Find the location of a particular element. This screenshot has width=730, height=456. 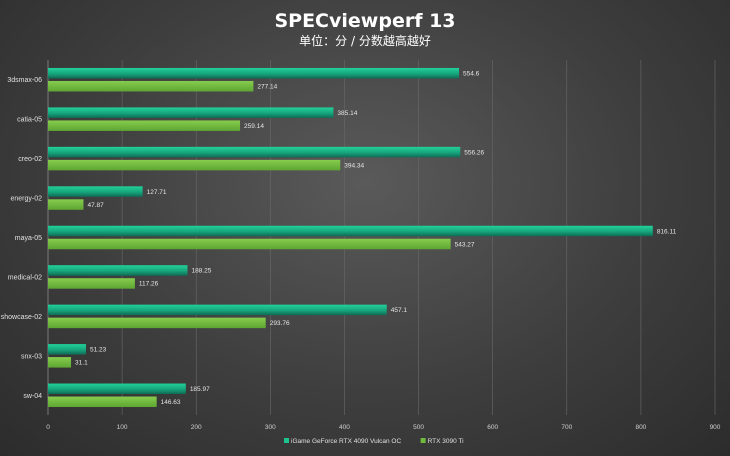

category-label: catia-05 is located at coordinates (29, 120).